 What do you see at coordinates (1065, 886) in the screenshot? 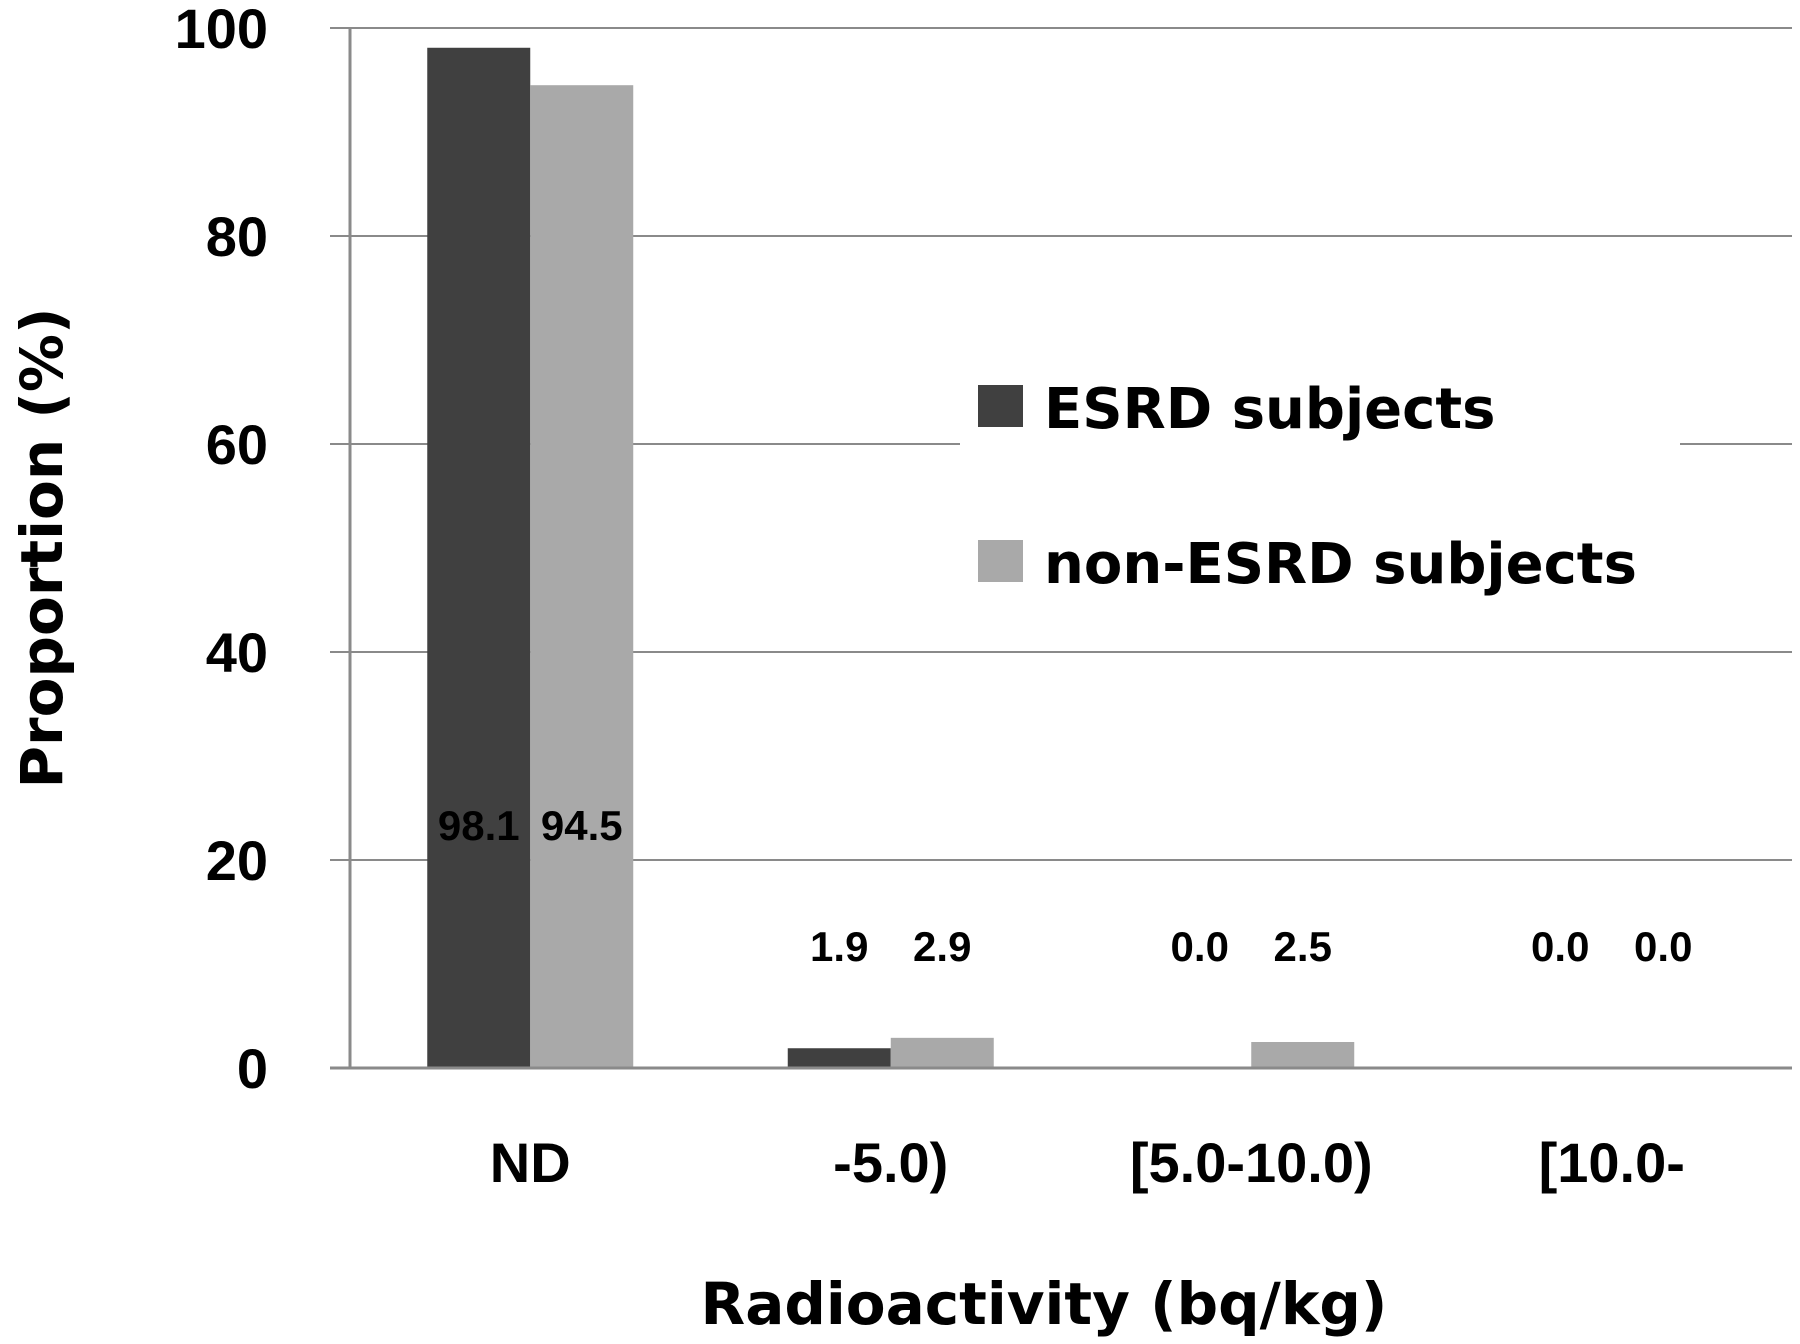
I see `data-labels: 98.1 94.5 1.9 2.9 0.0 2.5 0.0 0.0` at bounding box center [1065, 886].